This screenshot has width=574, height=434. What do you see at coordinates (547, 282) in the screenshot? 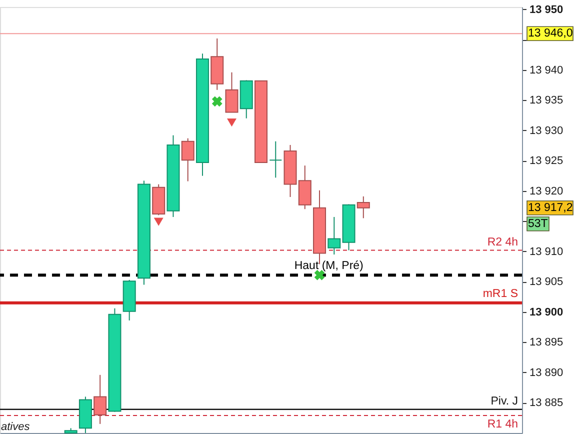
I see `y-tick-label: 13 905` at bounding box center [547, 282].